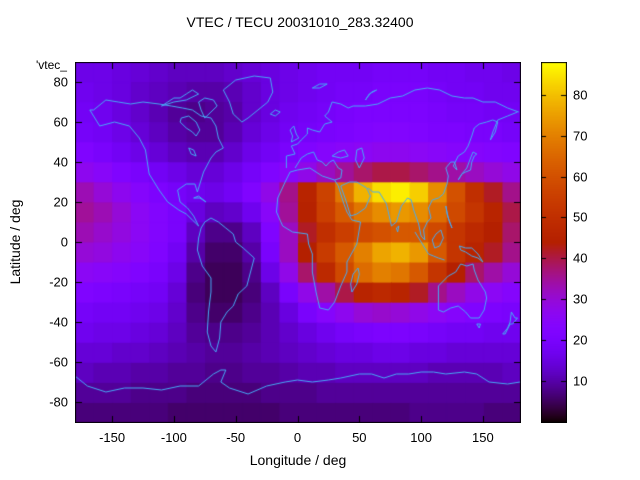 The width and height of the screenshot is (640, 480). I want to click on colorbar-tick-label: 10, so click(580, 381).